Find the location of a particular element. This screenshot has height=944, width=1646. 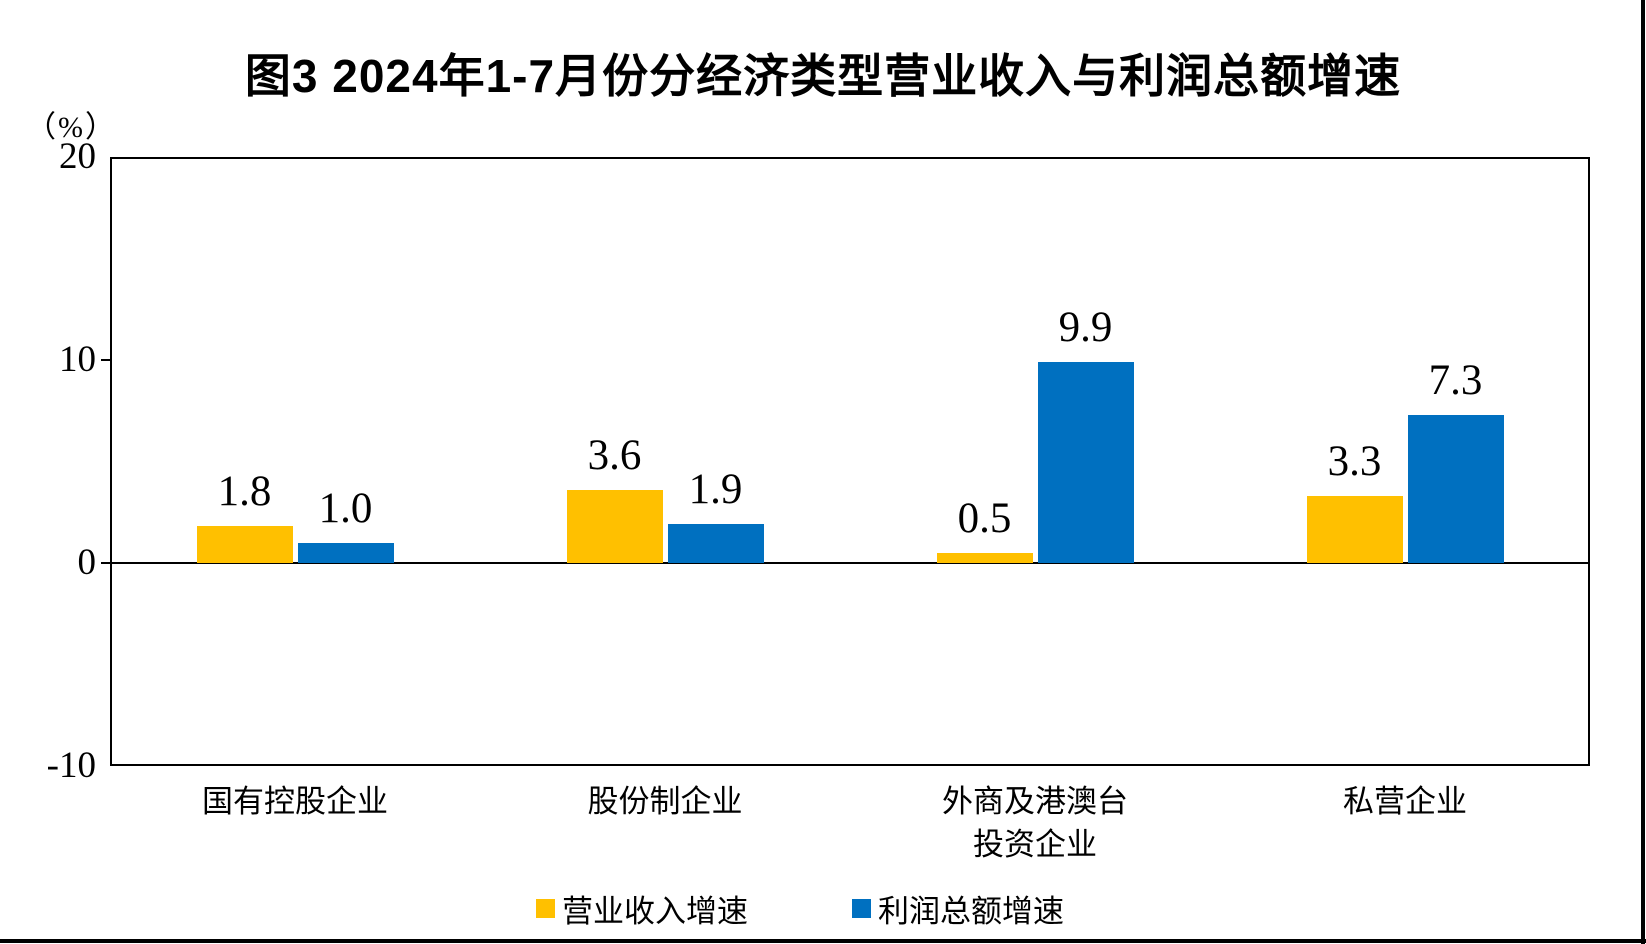

bar-利润总额增速-私营企业 is located at coordinates (1455, 488).